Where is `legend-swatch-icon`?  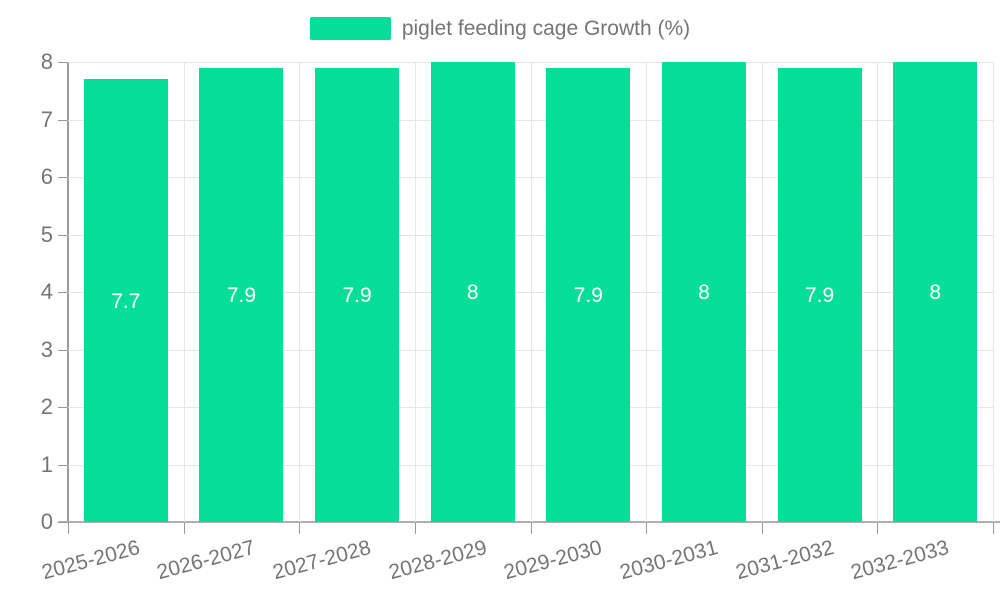 legend-swatch-icon is located at coordinates (350, 28).